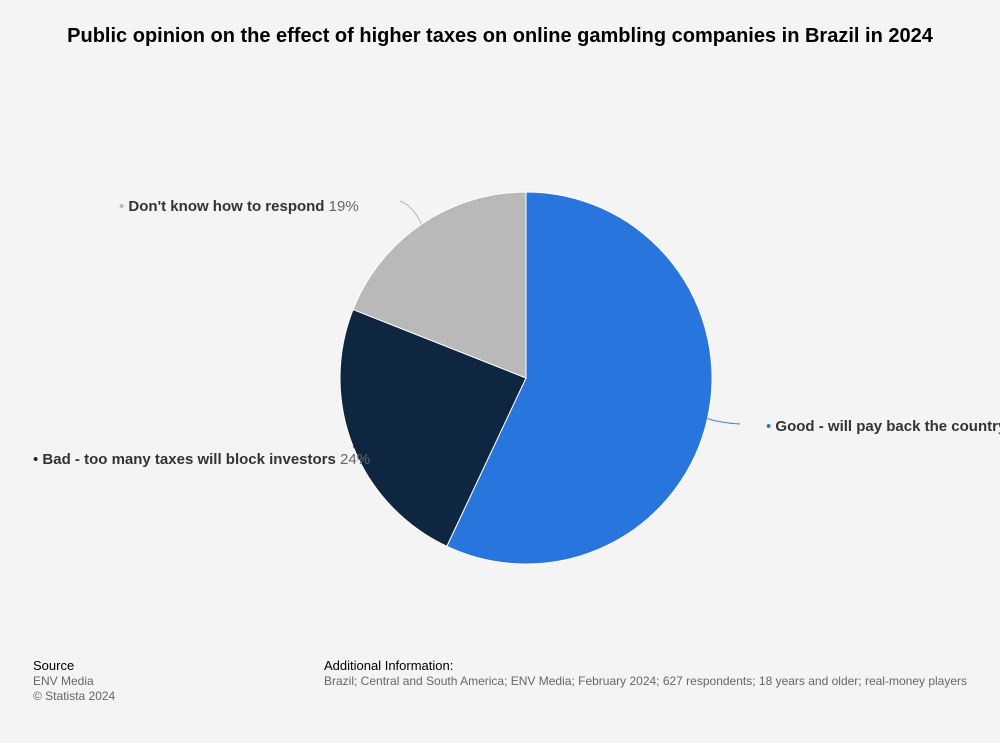 The width and height of the screenshot is (1000, 743). I want to click on copyright-text: © Statista 2024, so click(74, 696).